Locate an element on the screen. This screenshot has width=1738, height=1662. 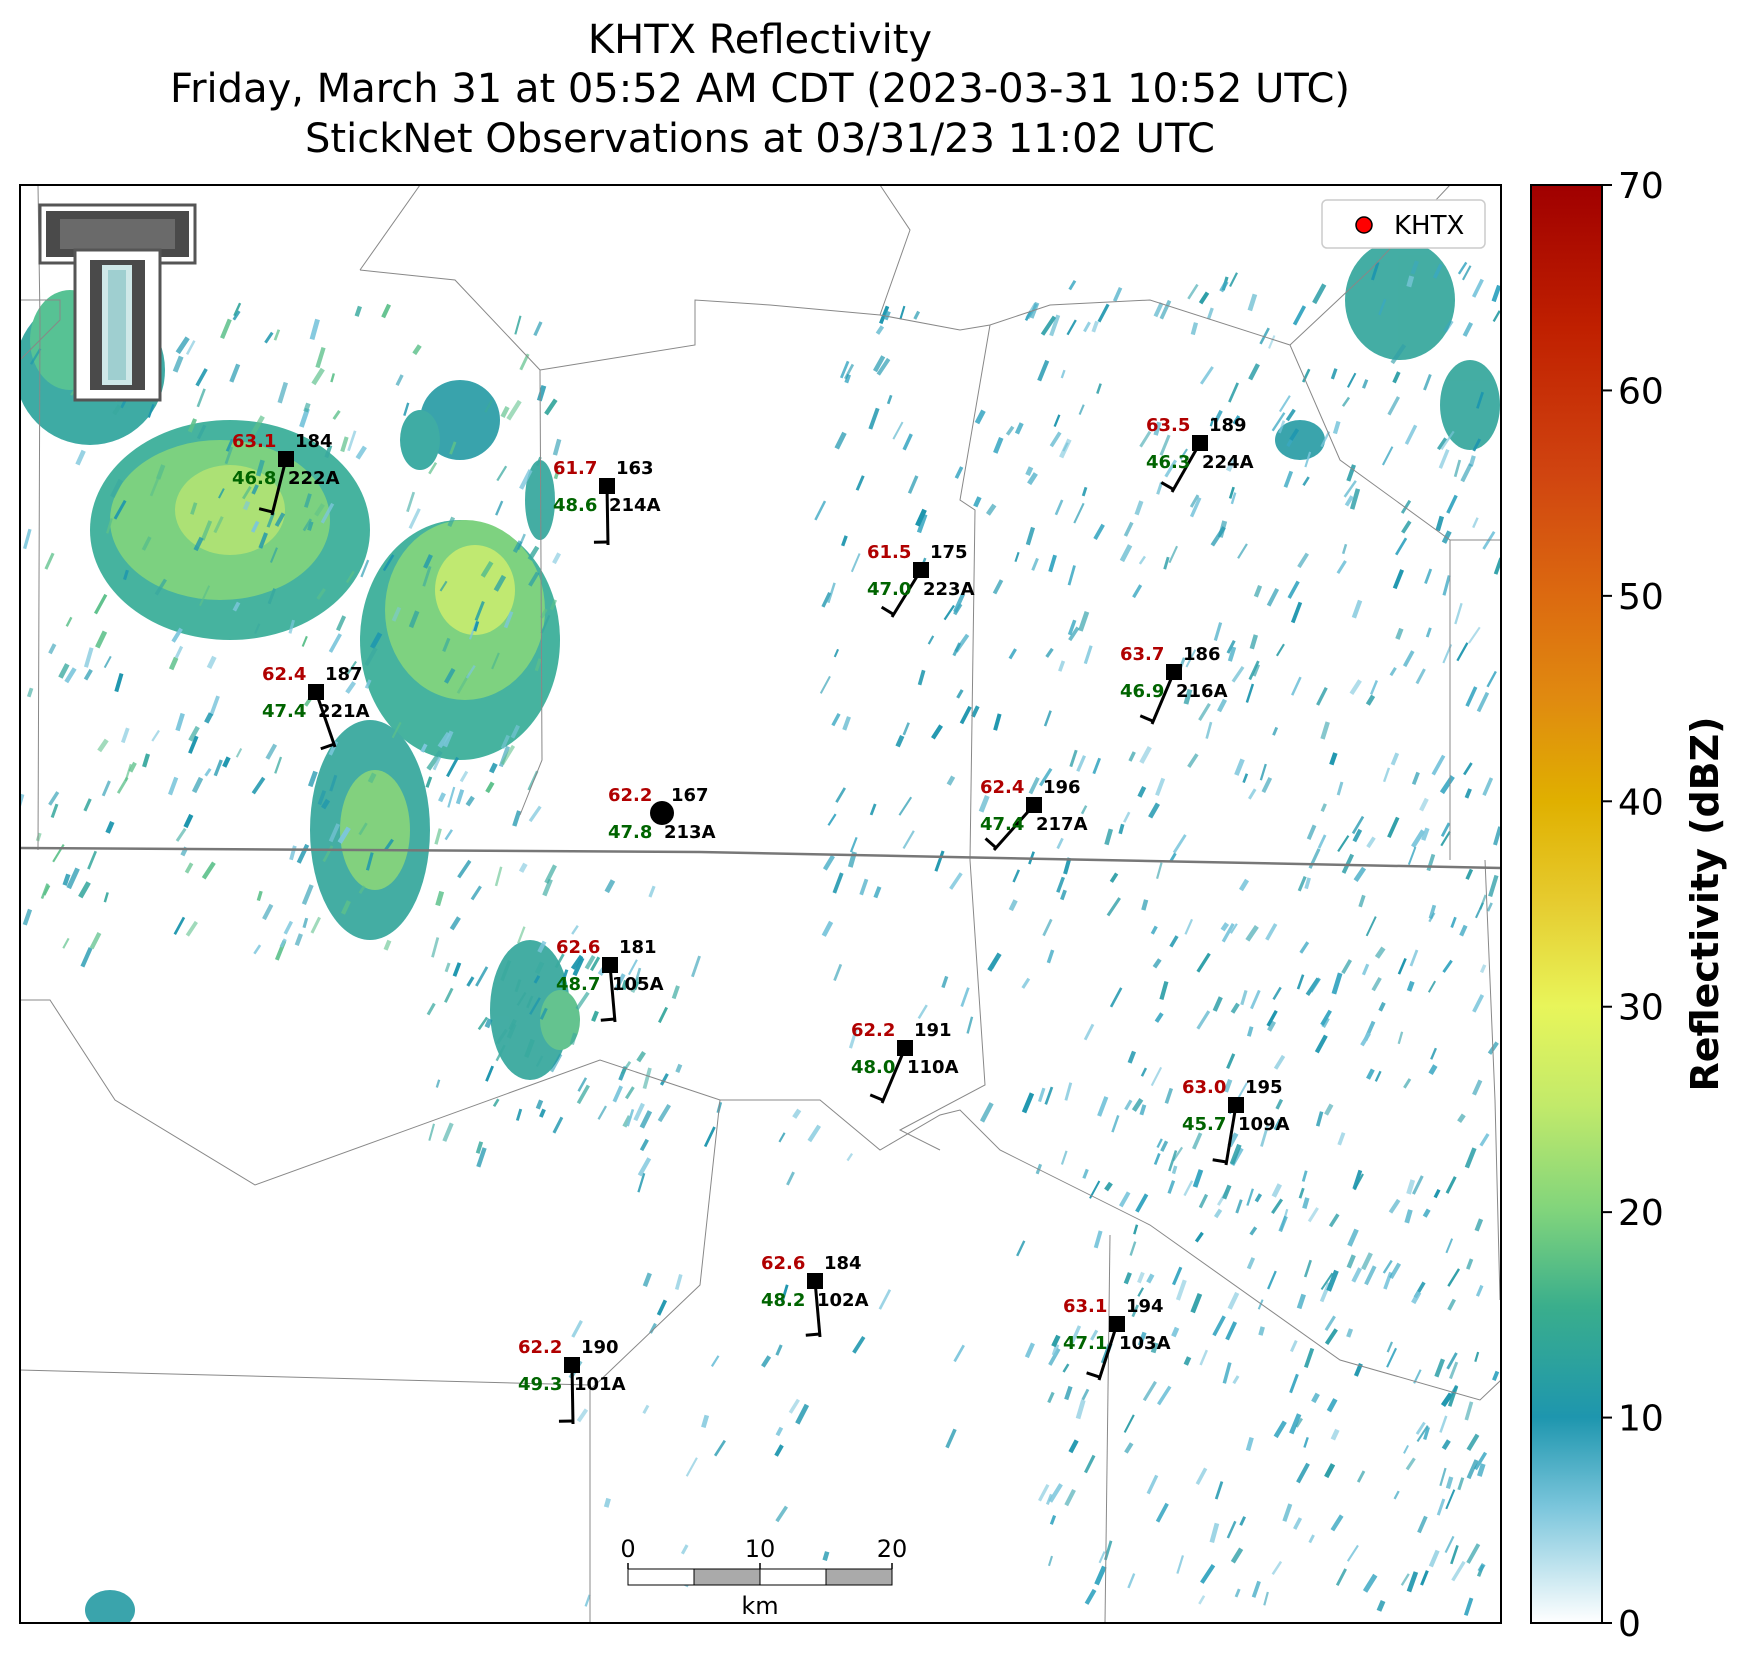
khtx-radar-site-marker is located at coordinates (662, 813).